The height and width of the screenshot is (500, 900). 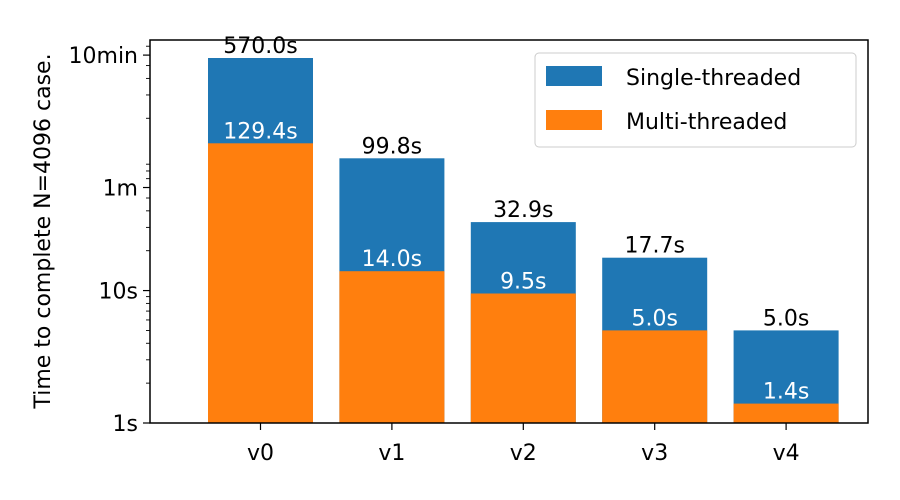 I want to click on x-tick-label-v4: v4, so click(x=786, y=453).